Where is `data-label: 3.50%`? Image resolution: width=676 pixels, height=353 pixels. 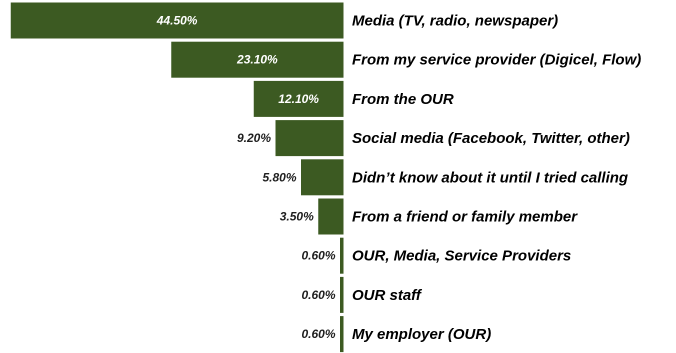
data-label: 3.50% is located at coordinates (297, 217).